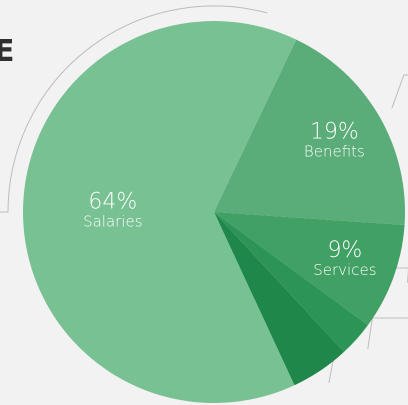 The image size is (408, 405). I want to click on slice-percent-services: 9%, so click(344, 250).